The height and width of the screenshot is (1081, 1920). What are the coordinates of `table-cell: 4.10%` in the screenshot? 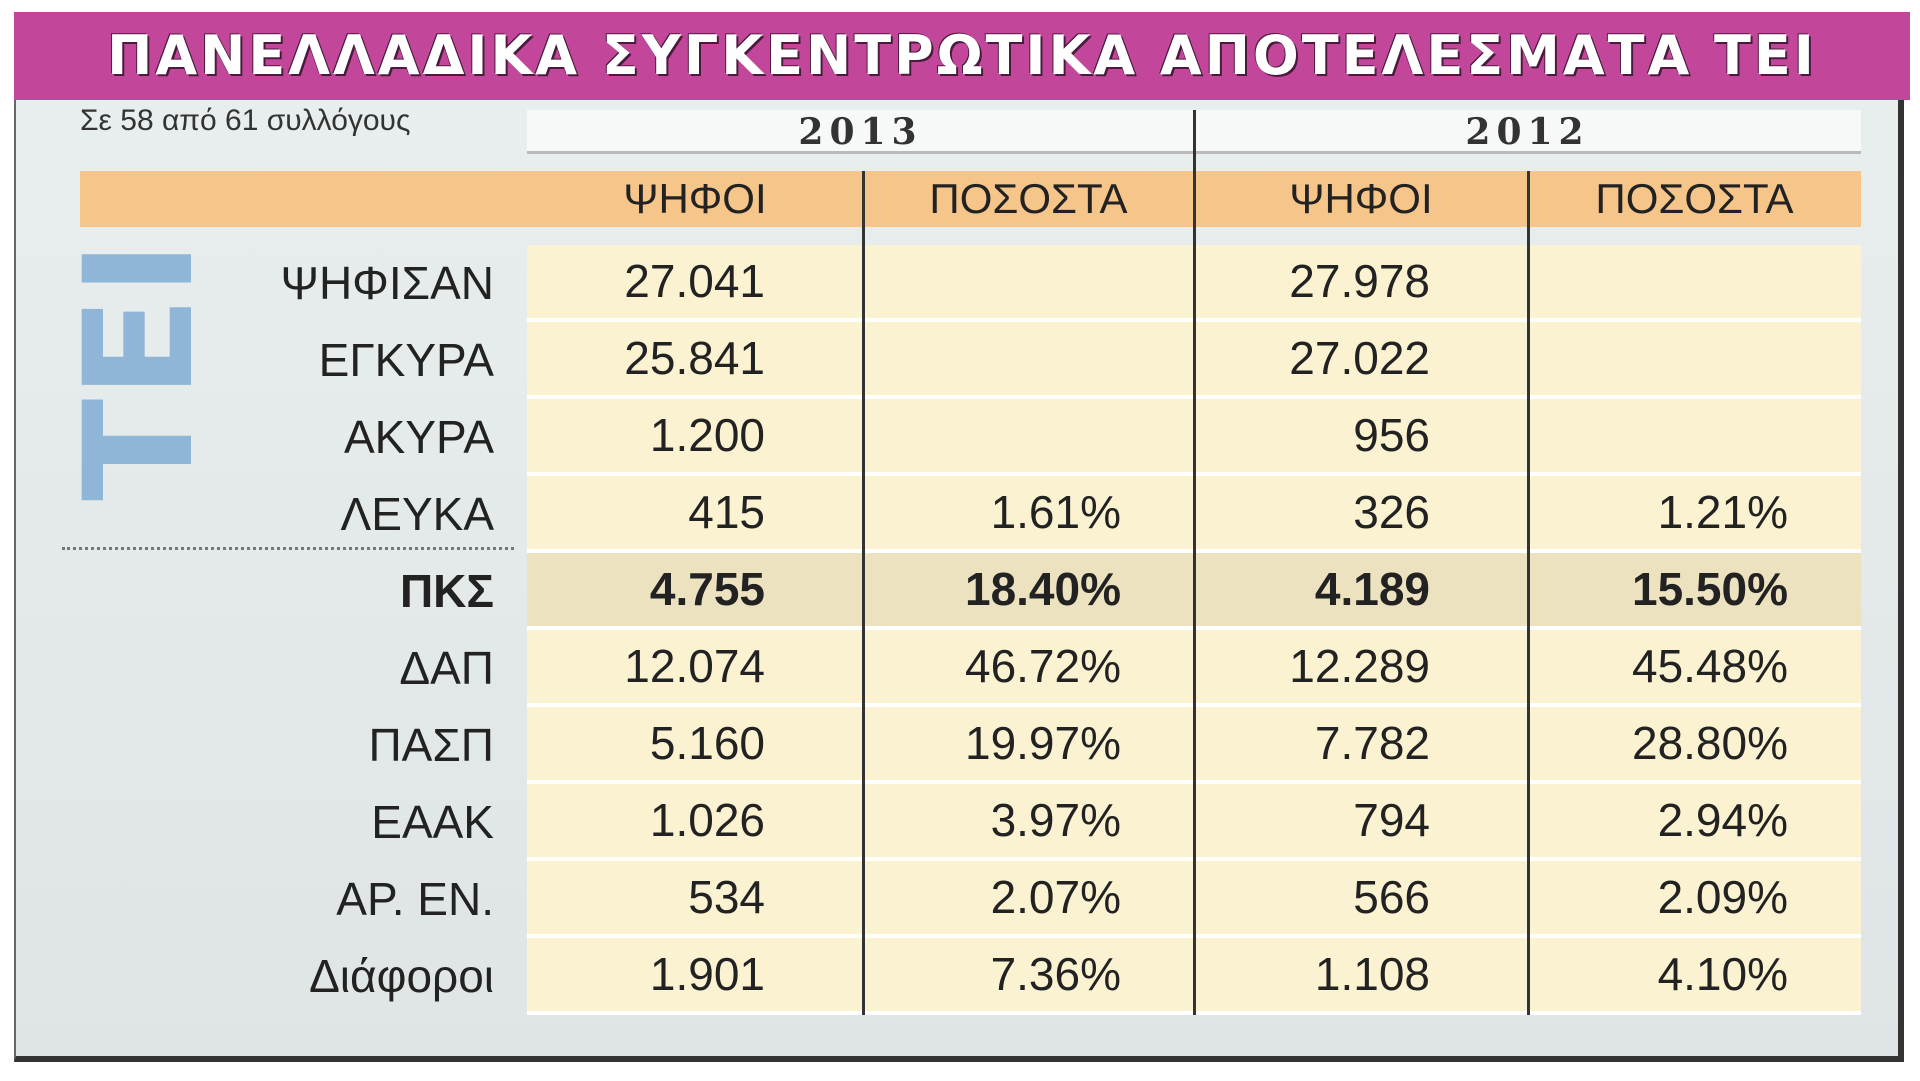 It's located at (1694, 976).